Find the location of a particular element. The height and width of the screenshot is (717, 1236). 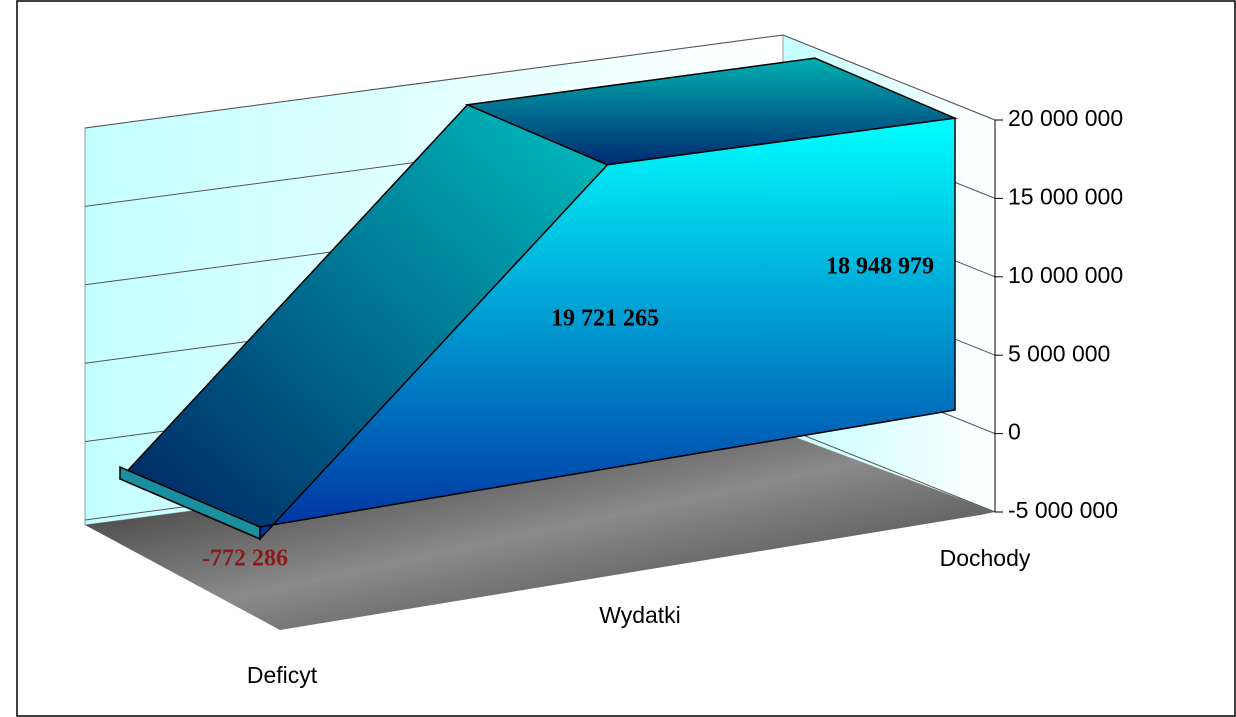

value-label: 18 948 979 is located at coordinates (880, 267).